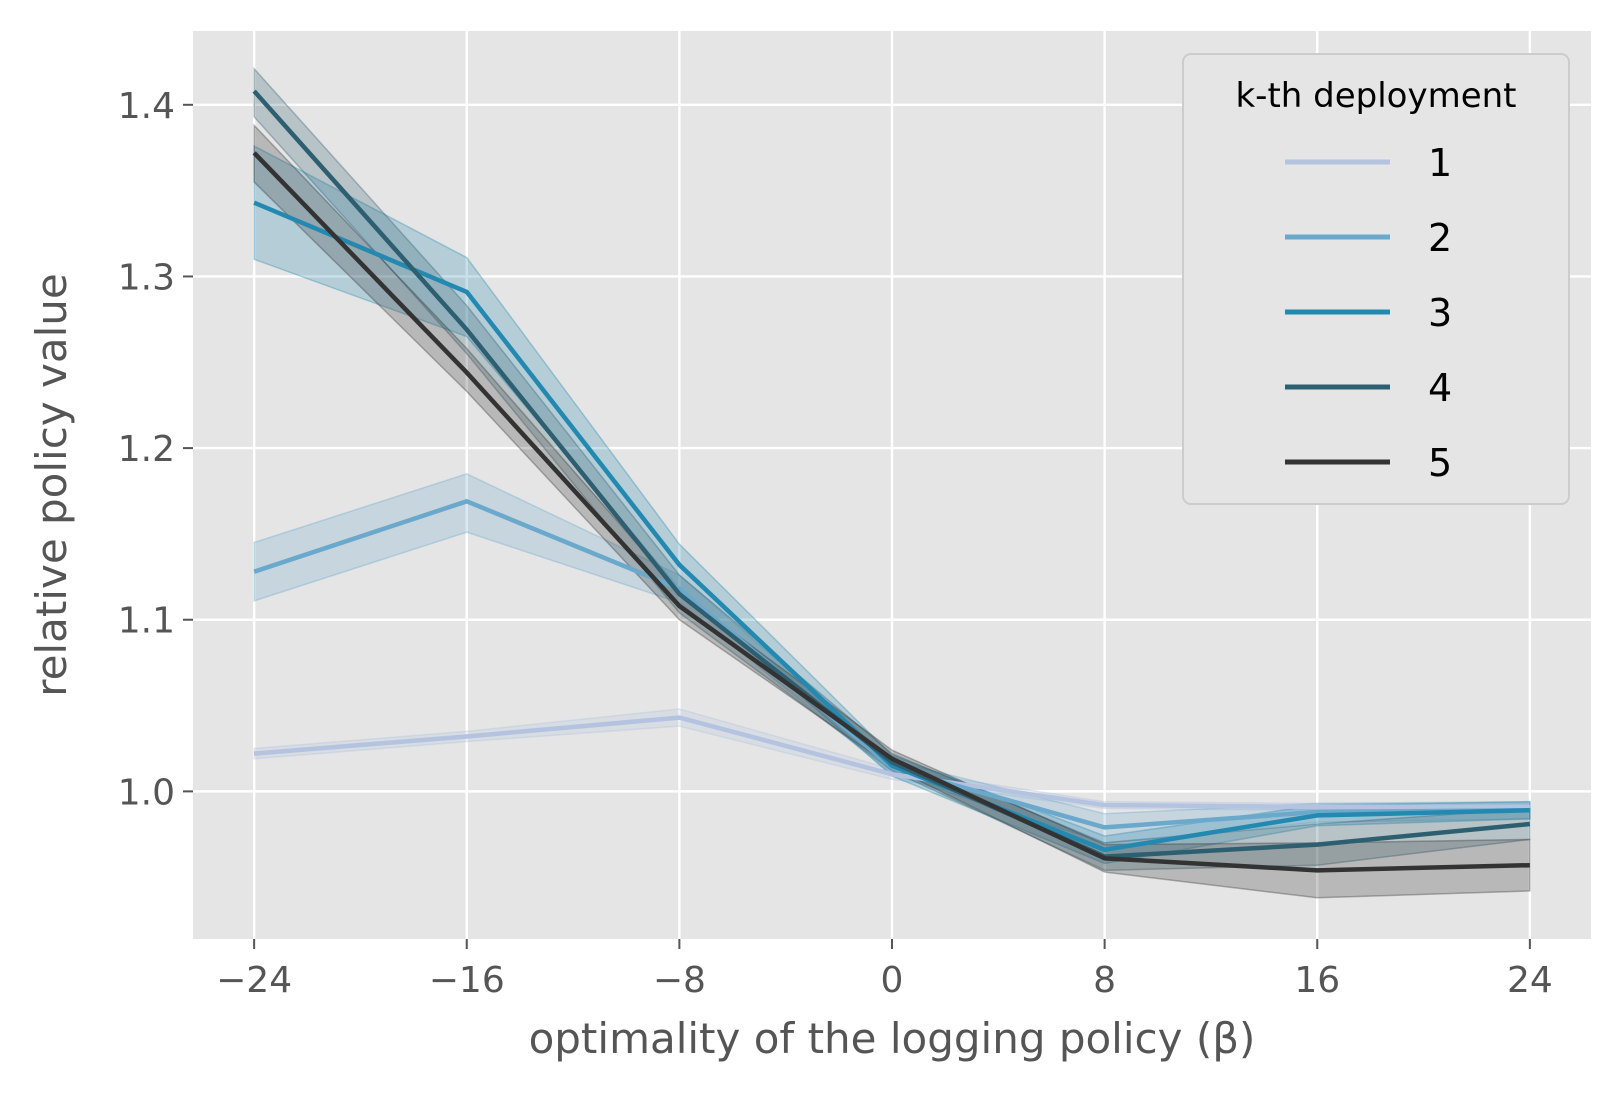  What do you see at coordinates (1530, 980) in the screenshot?
I see `x-tick-label: 24` at bounding box center [1530, 980].